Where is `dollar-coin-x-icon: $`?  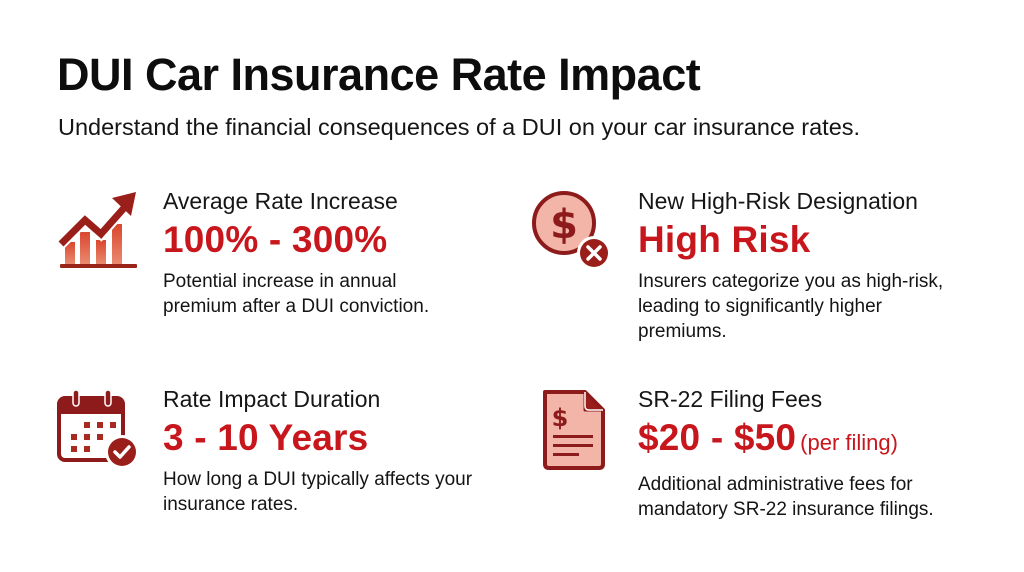
dollar-coin-x-icon: $ is located at coordinates (572, 231).